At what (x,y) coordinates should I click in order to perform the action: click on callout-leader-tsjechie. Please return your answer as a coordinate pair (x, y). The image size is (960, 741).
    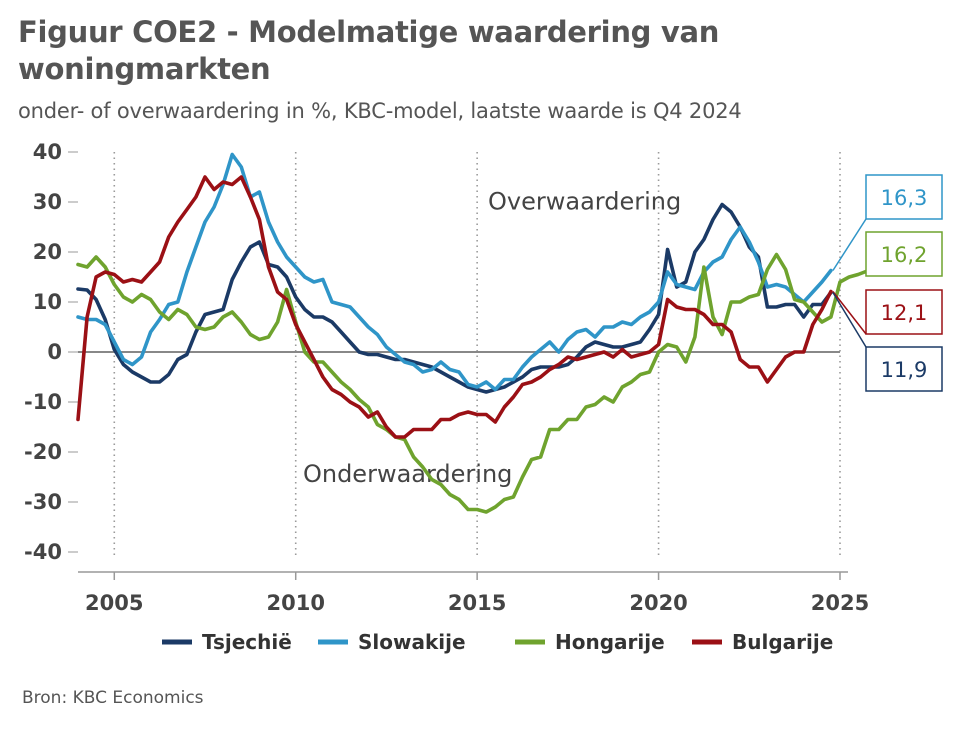
    Looking at the image, I should click on (849, 320).